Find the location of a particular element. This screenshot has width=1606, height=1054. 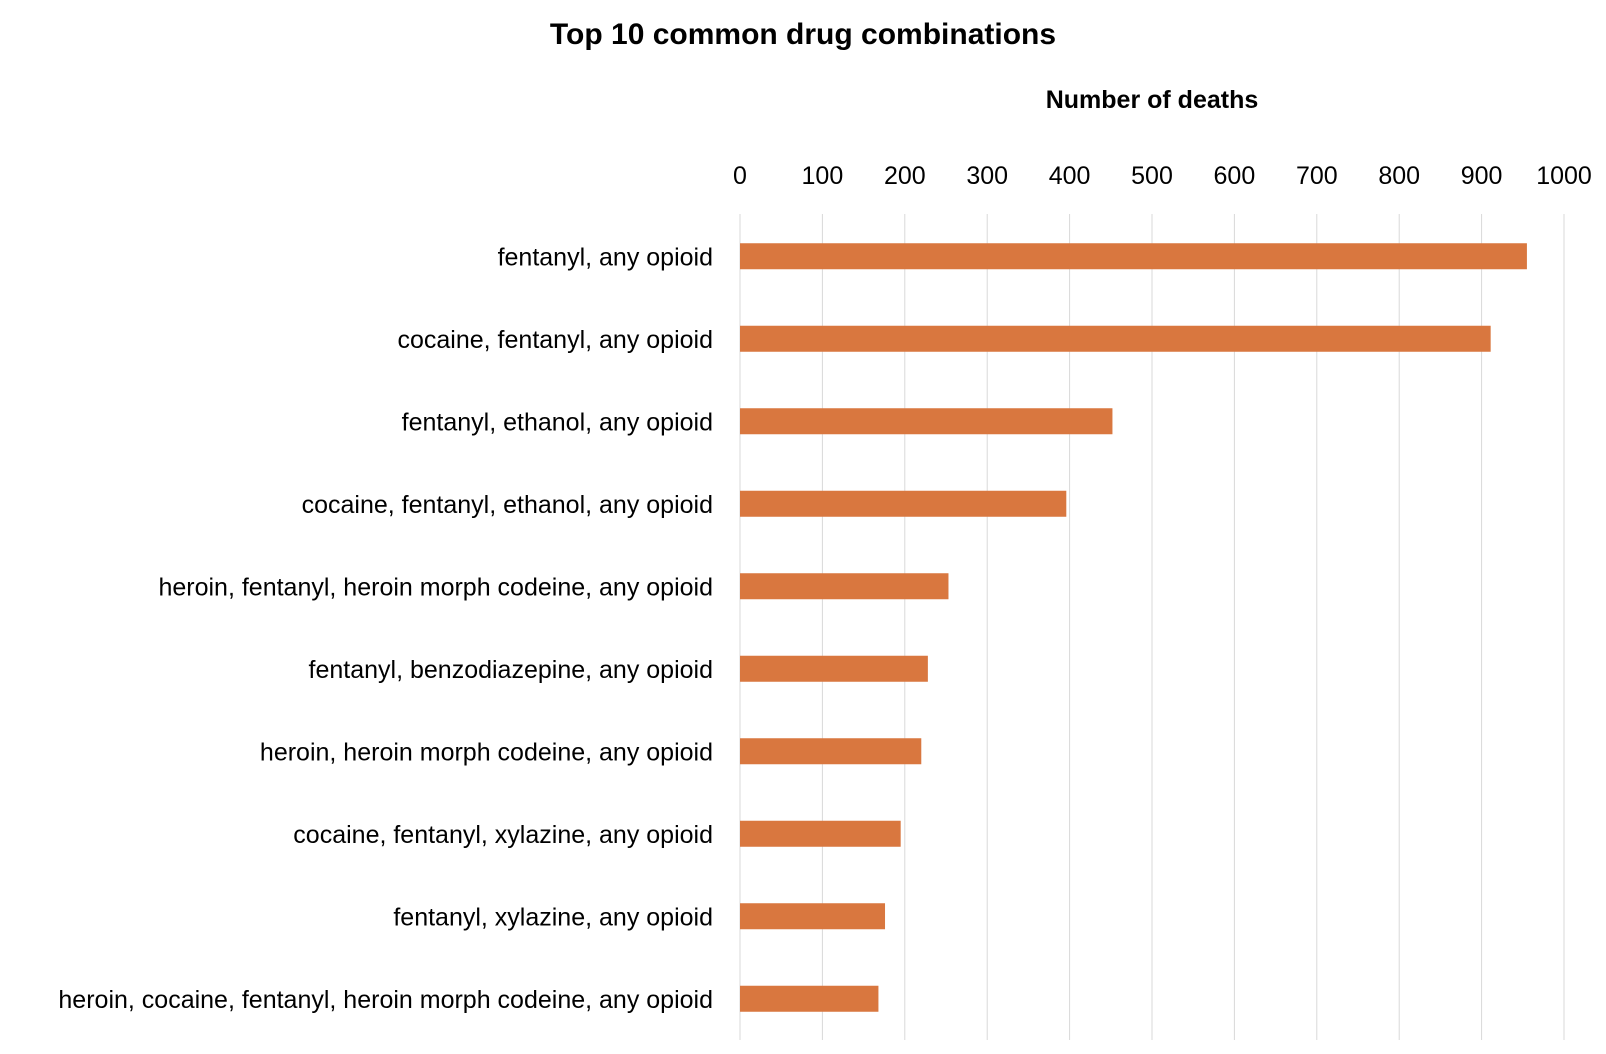

x-tick-label: 200 is located at coordinates (905, 176).